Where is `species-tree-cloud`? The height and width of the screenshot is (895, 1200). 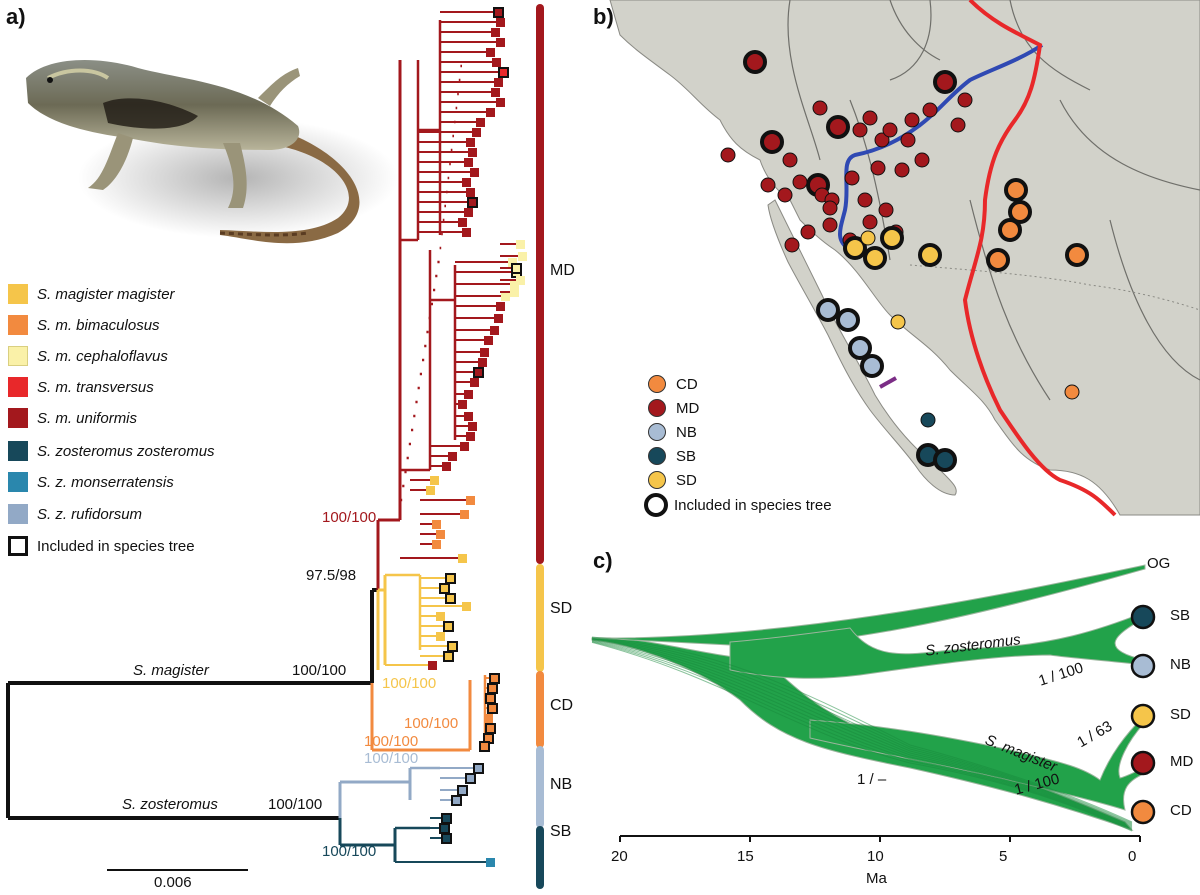
species-tree-cloud is located at coordinates (873, 703).